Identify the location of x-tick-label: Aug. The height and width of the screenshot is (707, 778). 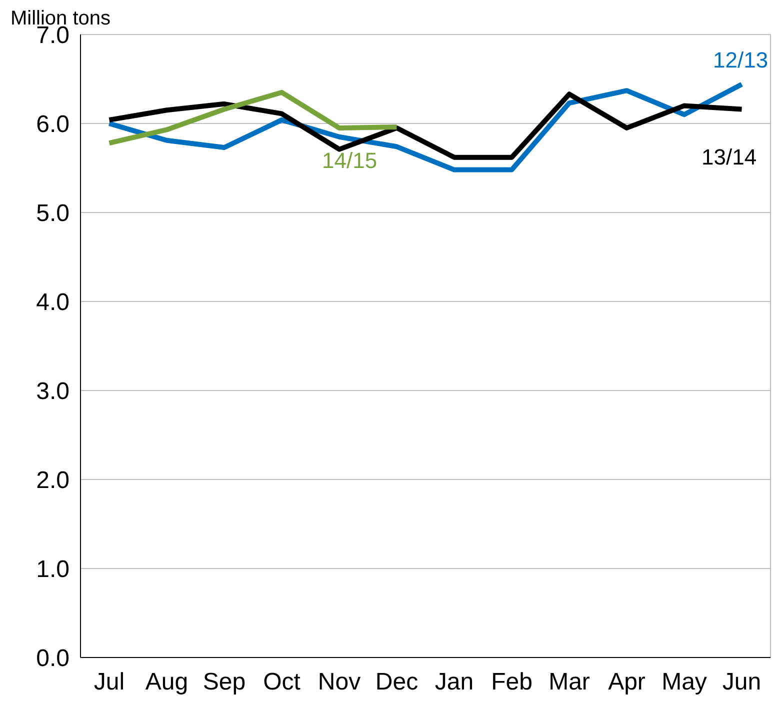
(166, 682).